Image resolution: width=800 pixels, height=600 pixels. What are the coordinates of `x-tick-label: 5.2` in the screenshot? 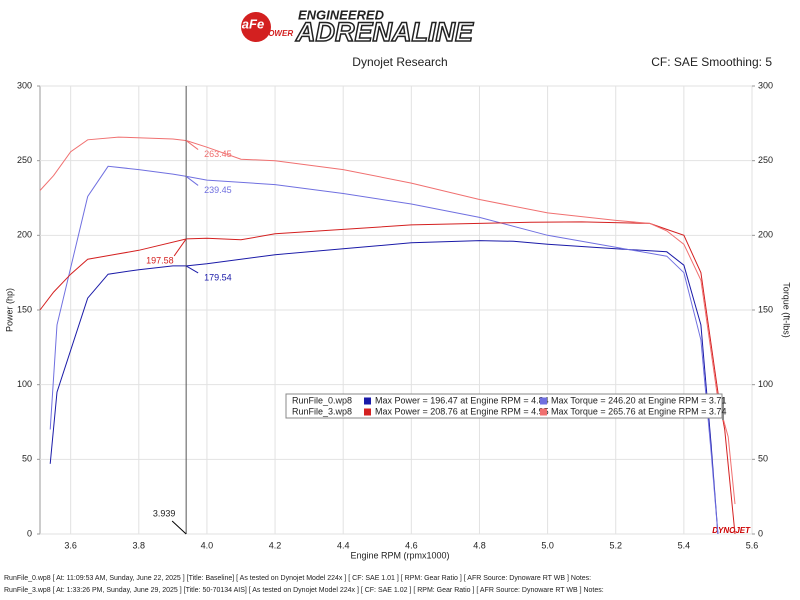 It's located at (615, 545).